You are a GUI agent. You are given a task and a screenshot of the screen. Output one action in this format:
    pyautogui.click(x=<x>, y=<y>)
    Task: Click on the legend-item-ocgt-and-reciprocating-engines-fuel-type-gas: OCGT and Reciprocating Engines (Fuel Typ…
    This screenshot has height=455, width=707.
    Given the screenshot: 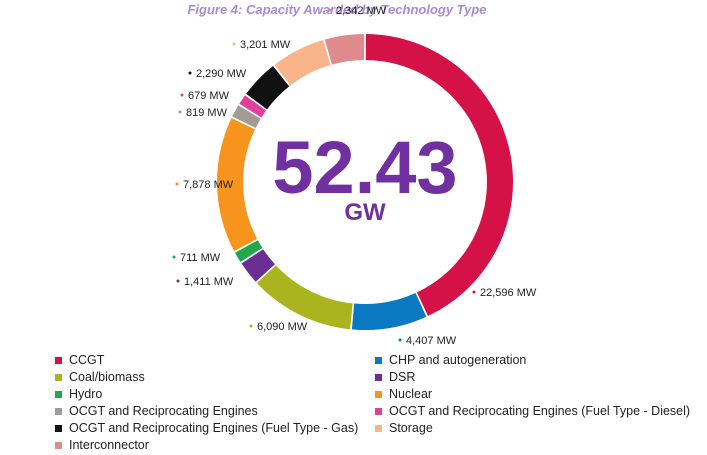 What is the action you would take?
    pyautogui.click(x=206, y=428)
    